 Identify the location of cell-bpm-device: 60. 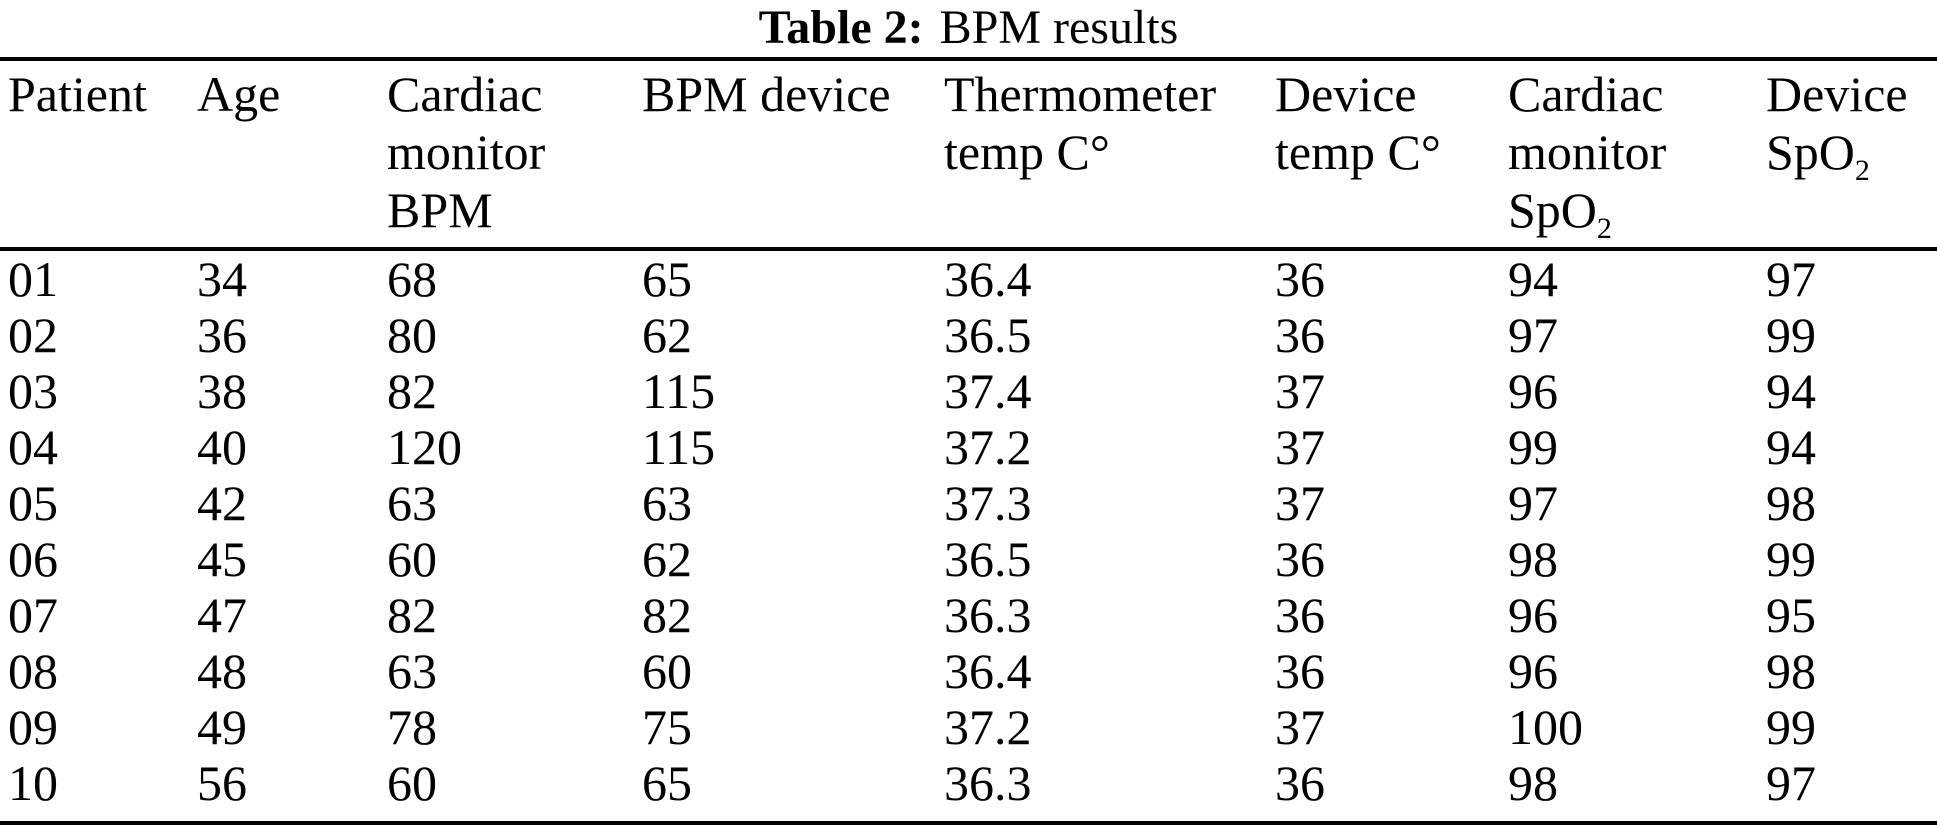
(667, 671).